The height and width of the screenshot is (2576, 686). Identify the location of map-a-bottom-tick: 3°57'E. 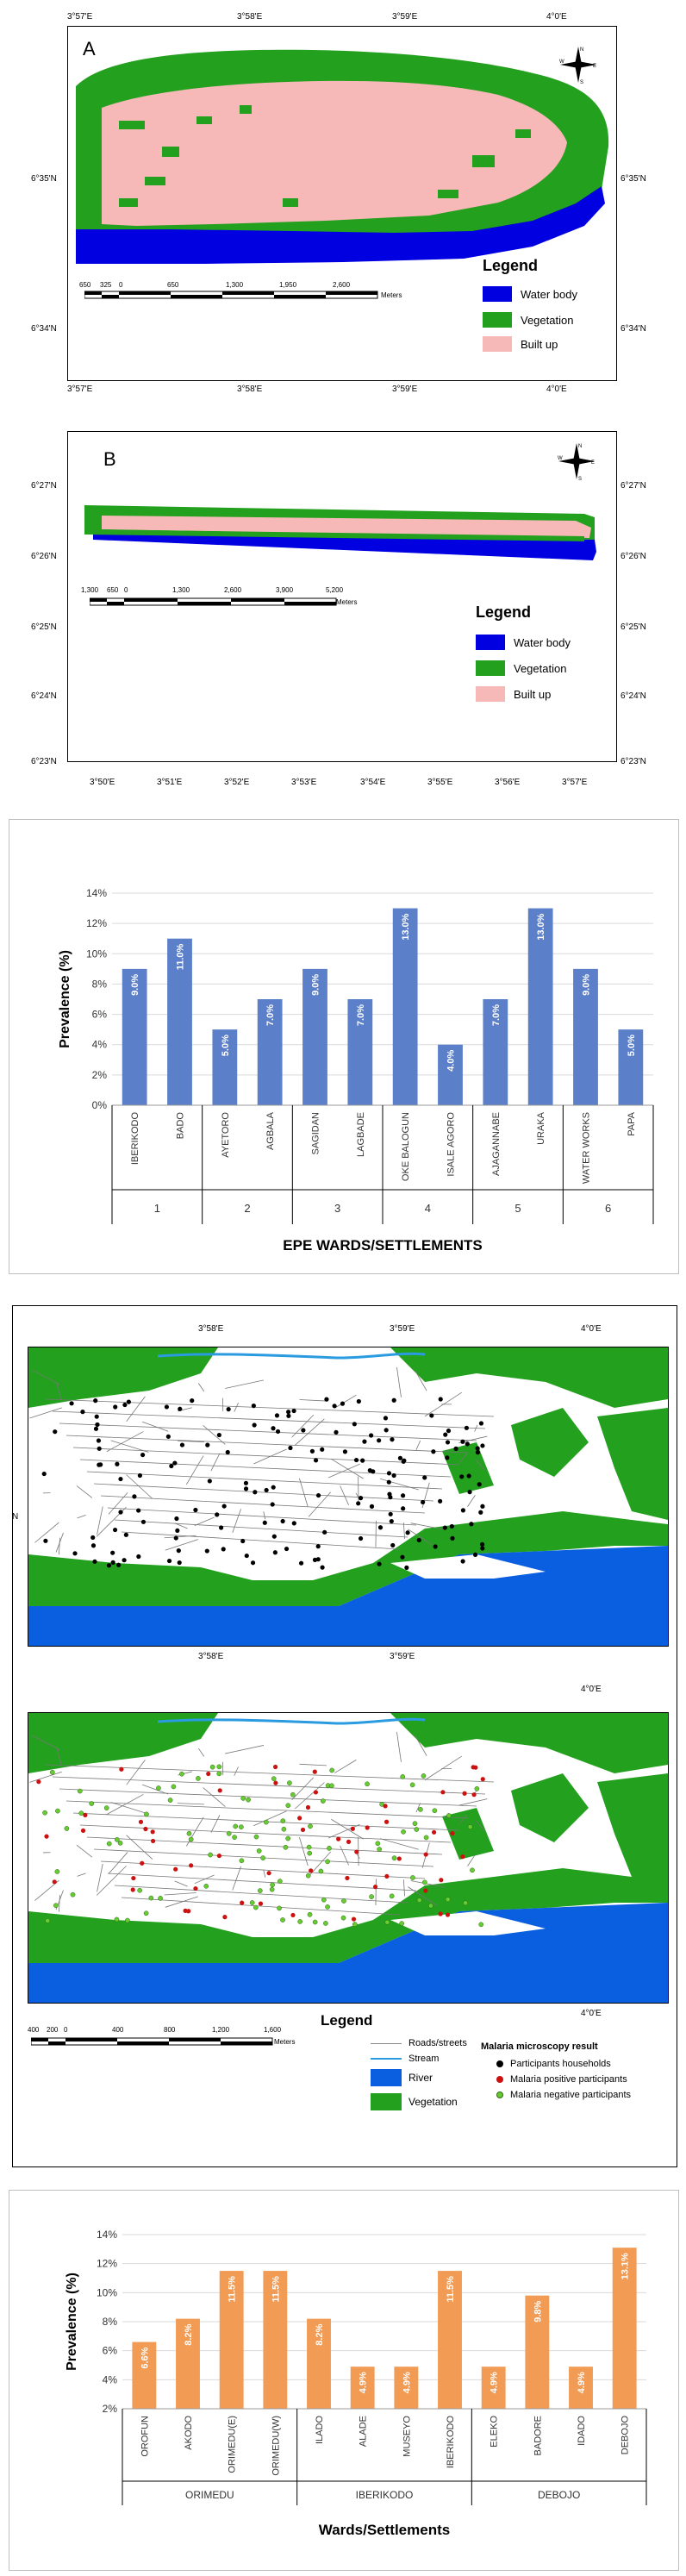
(80, 390).